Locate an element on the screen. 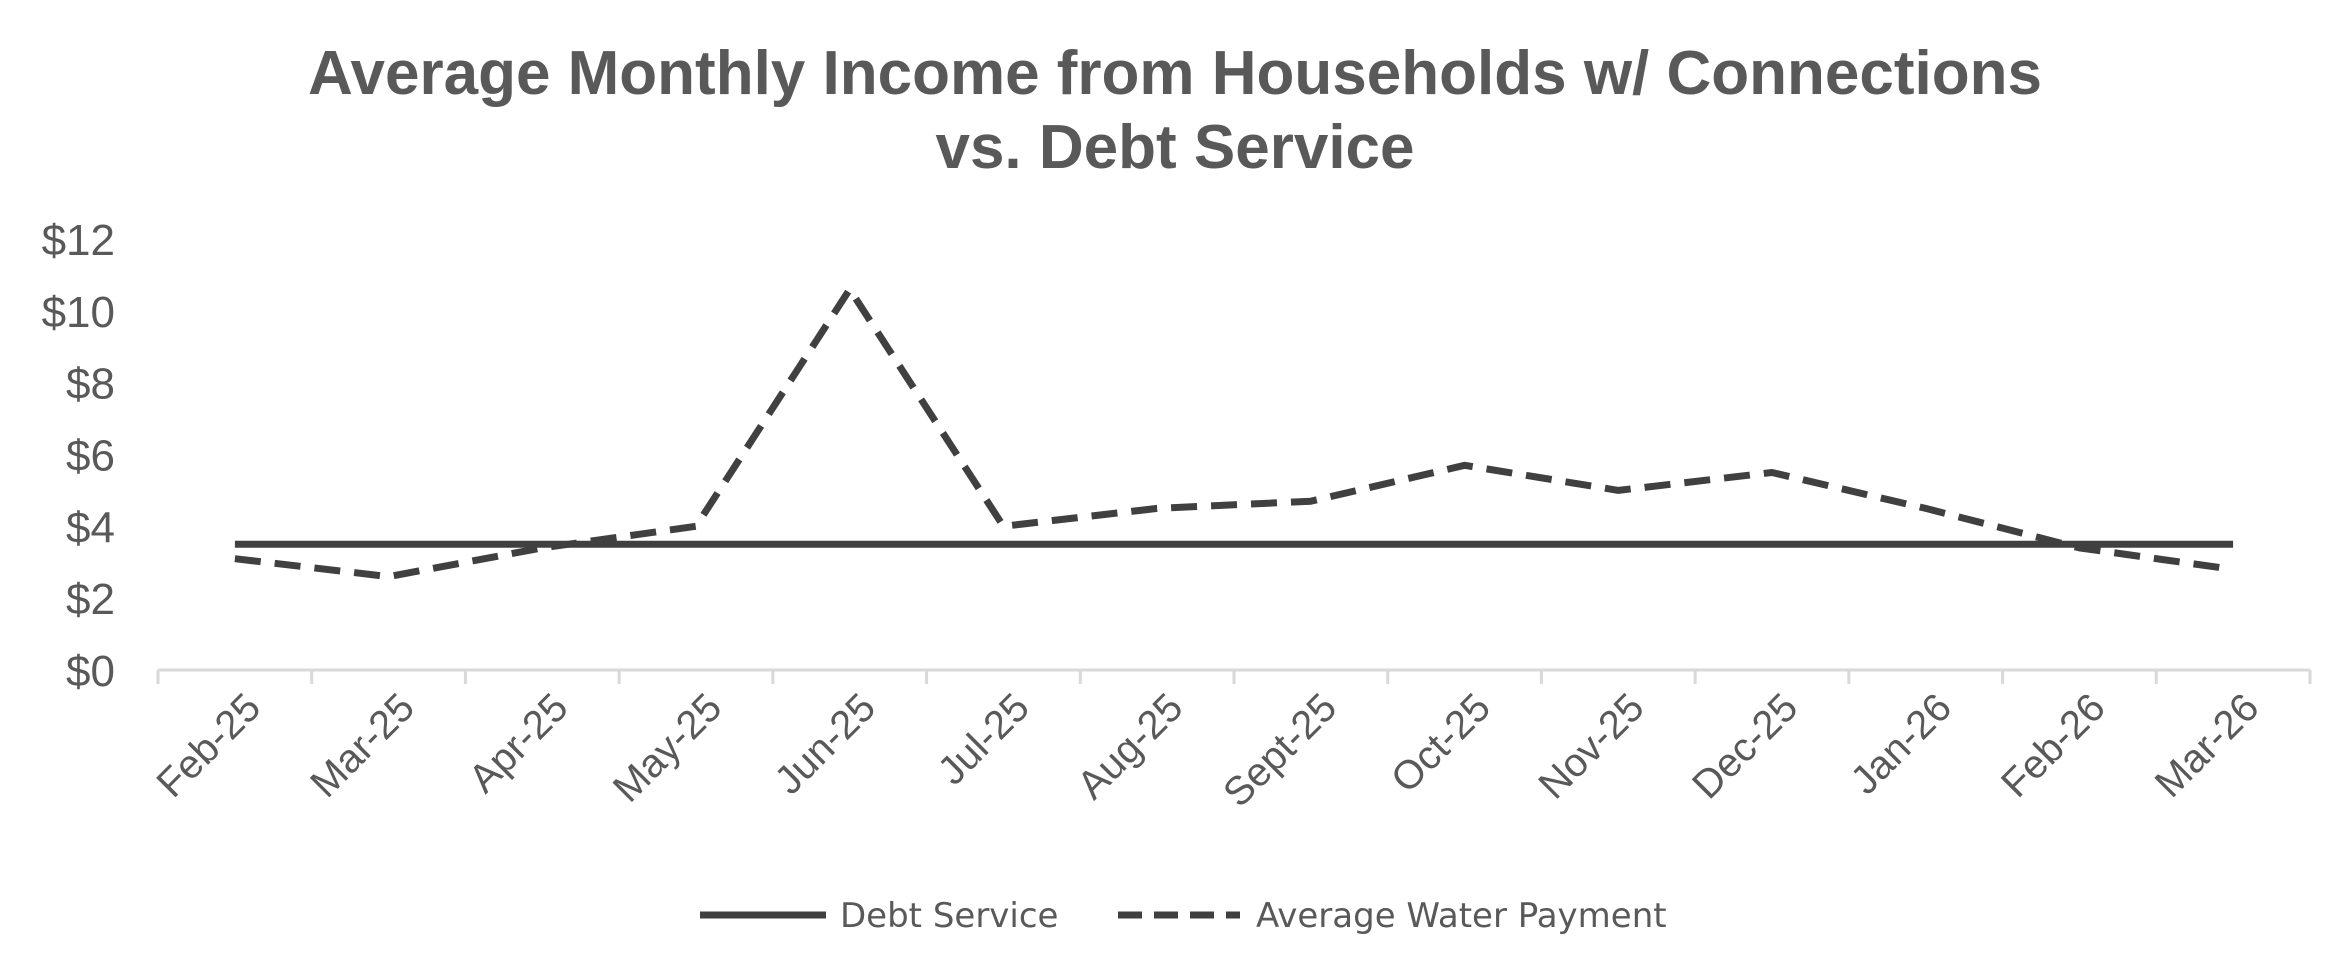  y-tick-label: $8 is located at coordinates (90, 384).